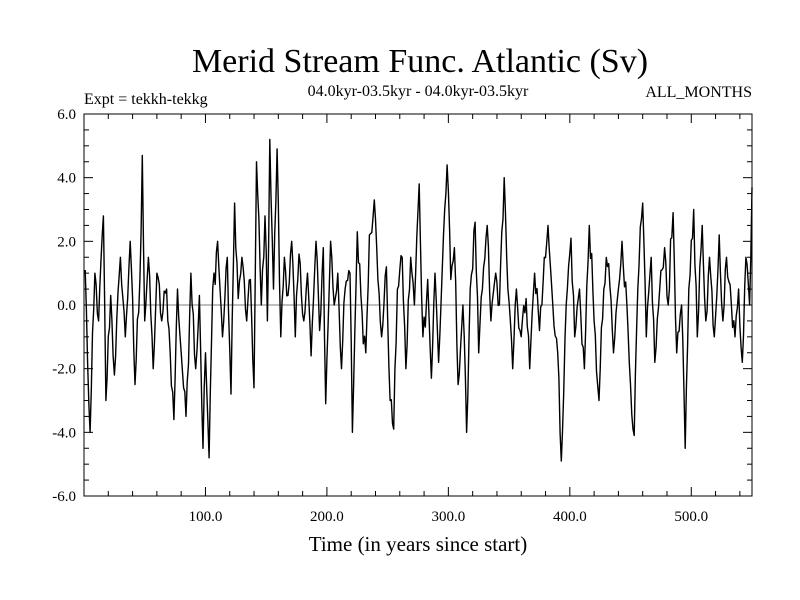  I want to click on period-label: 04.0kyr-03.5kyr - 04.0kyr-03.5kyr, so click(418, 91).